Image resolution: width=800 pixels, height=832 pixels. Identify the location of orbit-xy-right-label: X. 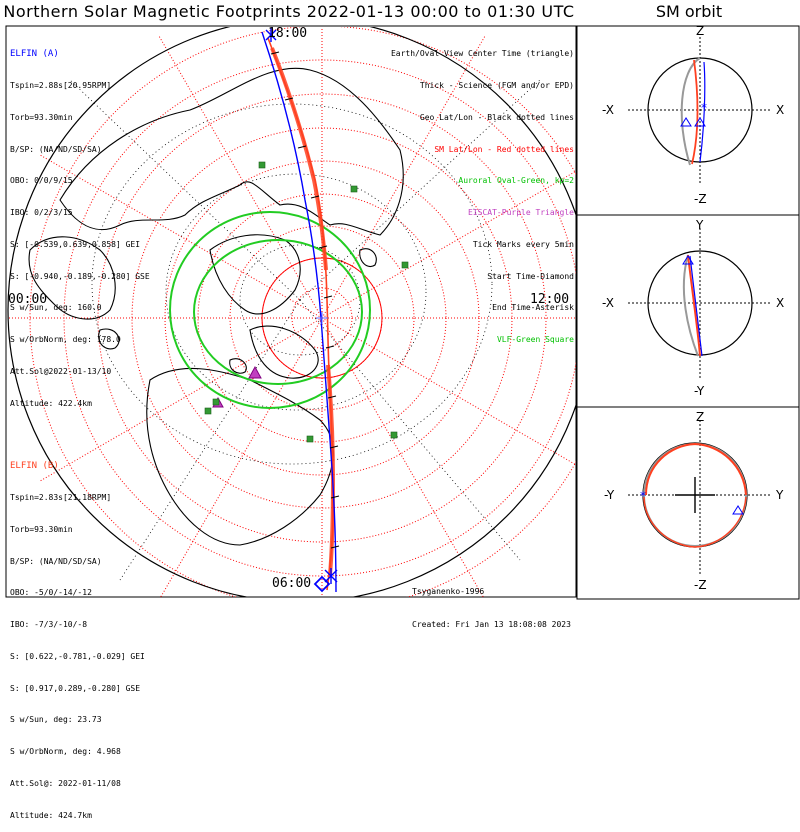
(780, 303).